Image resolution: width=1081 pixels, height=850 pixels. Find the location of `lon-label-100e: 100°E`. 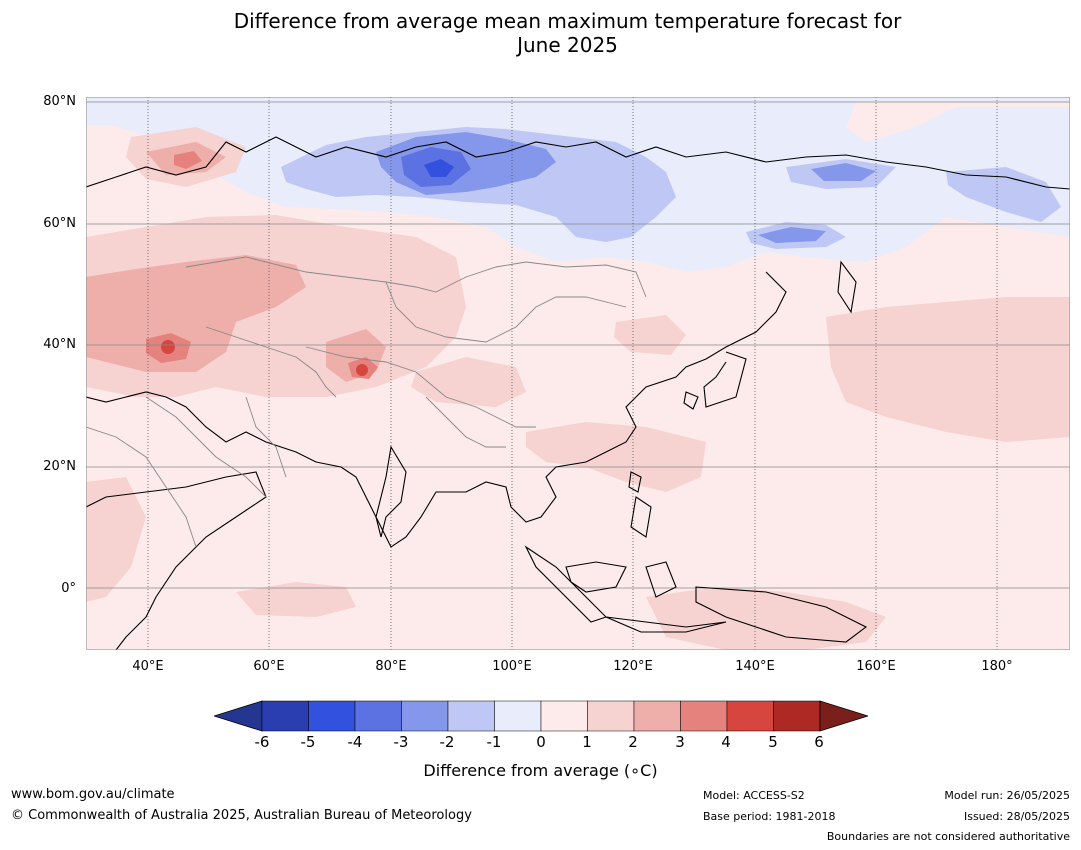

lon-label-100e: 100°E is located at coordinates (512, 666).